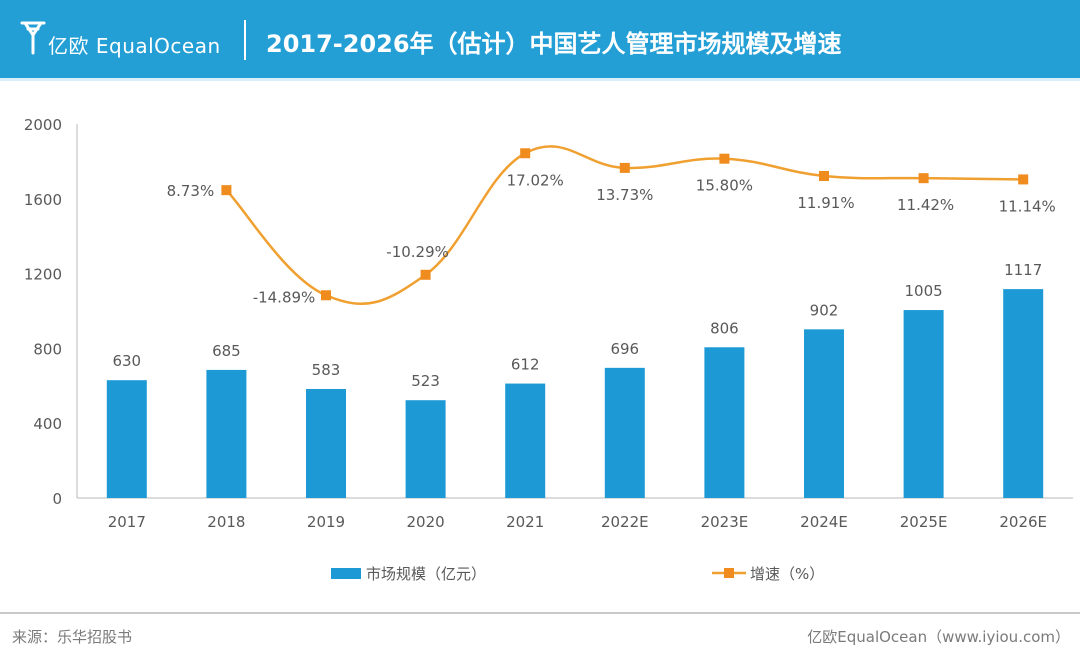 The width and height of the screenshot is (1080, 664). What do you see at coordinates (540, 613) in the screenshot?
I see `footer-rule` at bounding box center [540, 613].